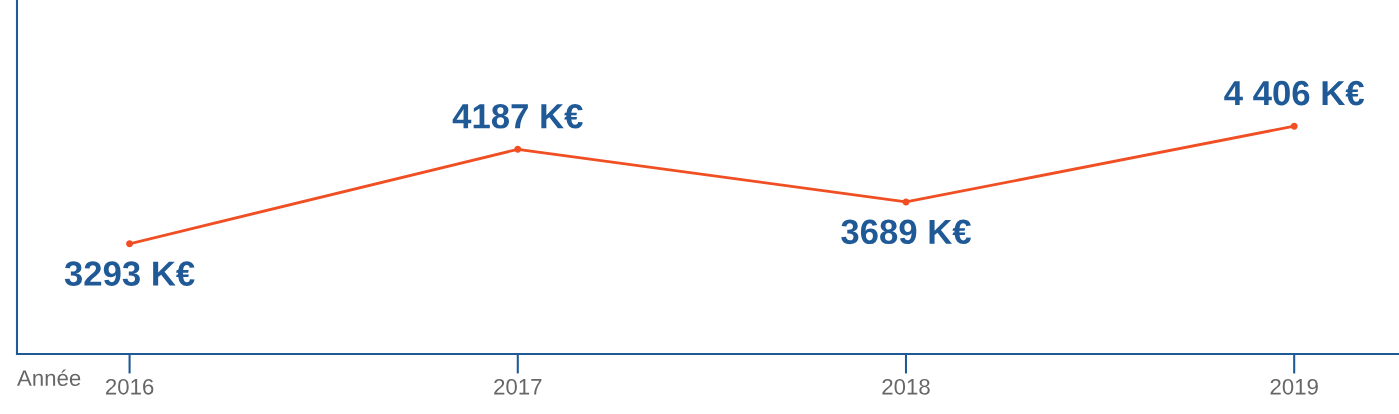  Describe the element at coordinates (1294, 386) in the screenshot. I see `x-tick-label: 2019` at that location.